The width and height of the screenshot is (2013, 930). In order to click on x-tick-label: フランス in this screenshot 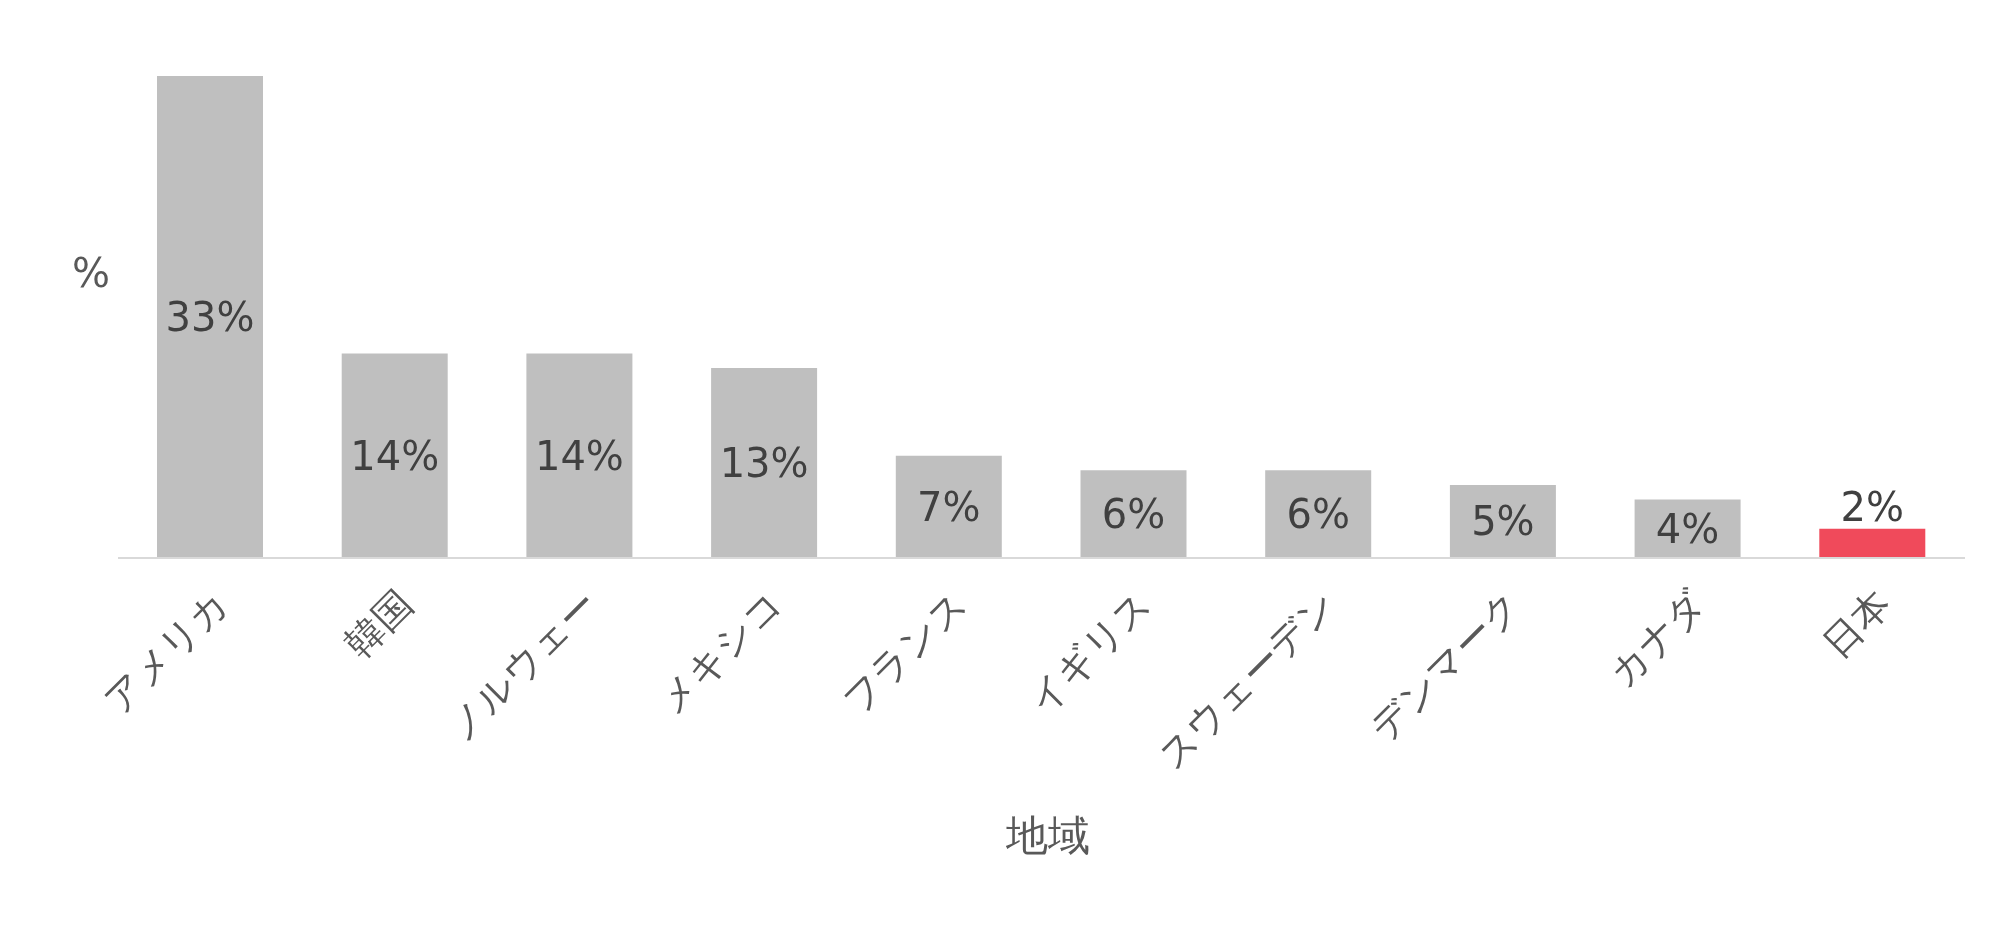, I will do `click(905, 652)`.